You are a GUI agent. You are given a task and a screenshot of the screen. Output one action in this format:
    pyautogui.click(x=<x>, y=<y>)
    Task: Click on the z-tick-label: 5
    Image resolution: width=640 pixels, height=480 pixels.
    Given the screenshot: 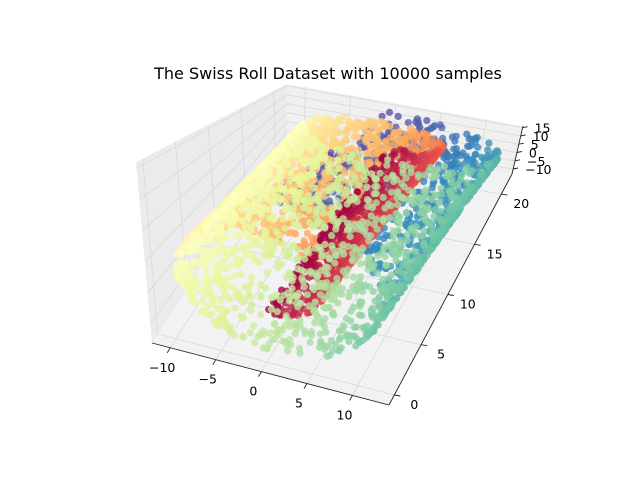 What is the action you would take?
    pyautogui.click(x=535, y=144)
    